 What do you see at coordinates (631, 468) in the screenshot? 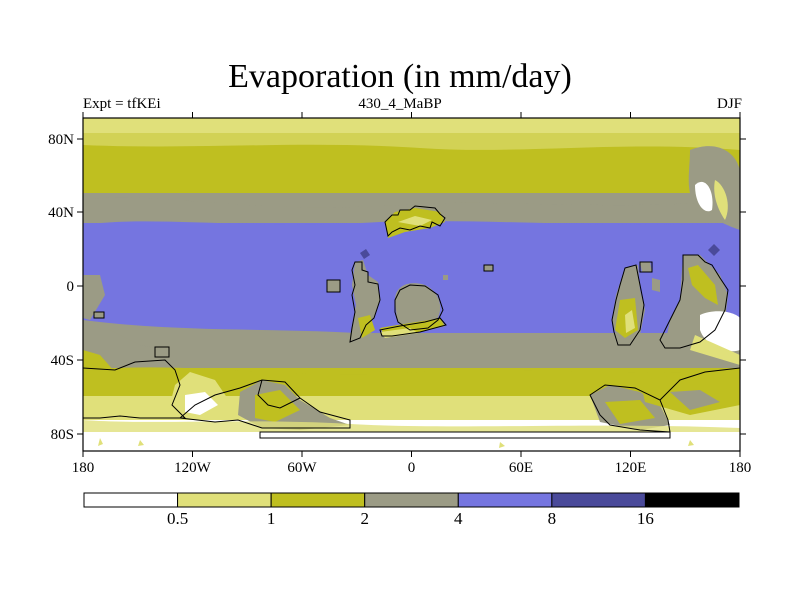
I see `lon-label-5: 120E` at bounding box center [631, 468].